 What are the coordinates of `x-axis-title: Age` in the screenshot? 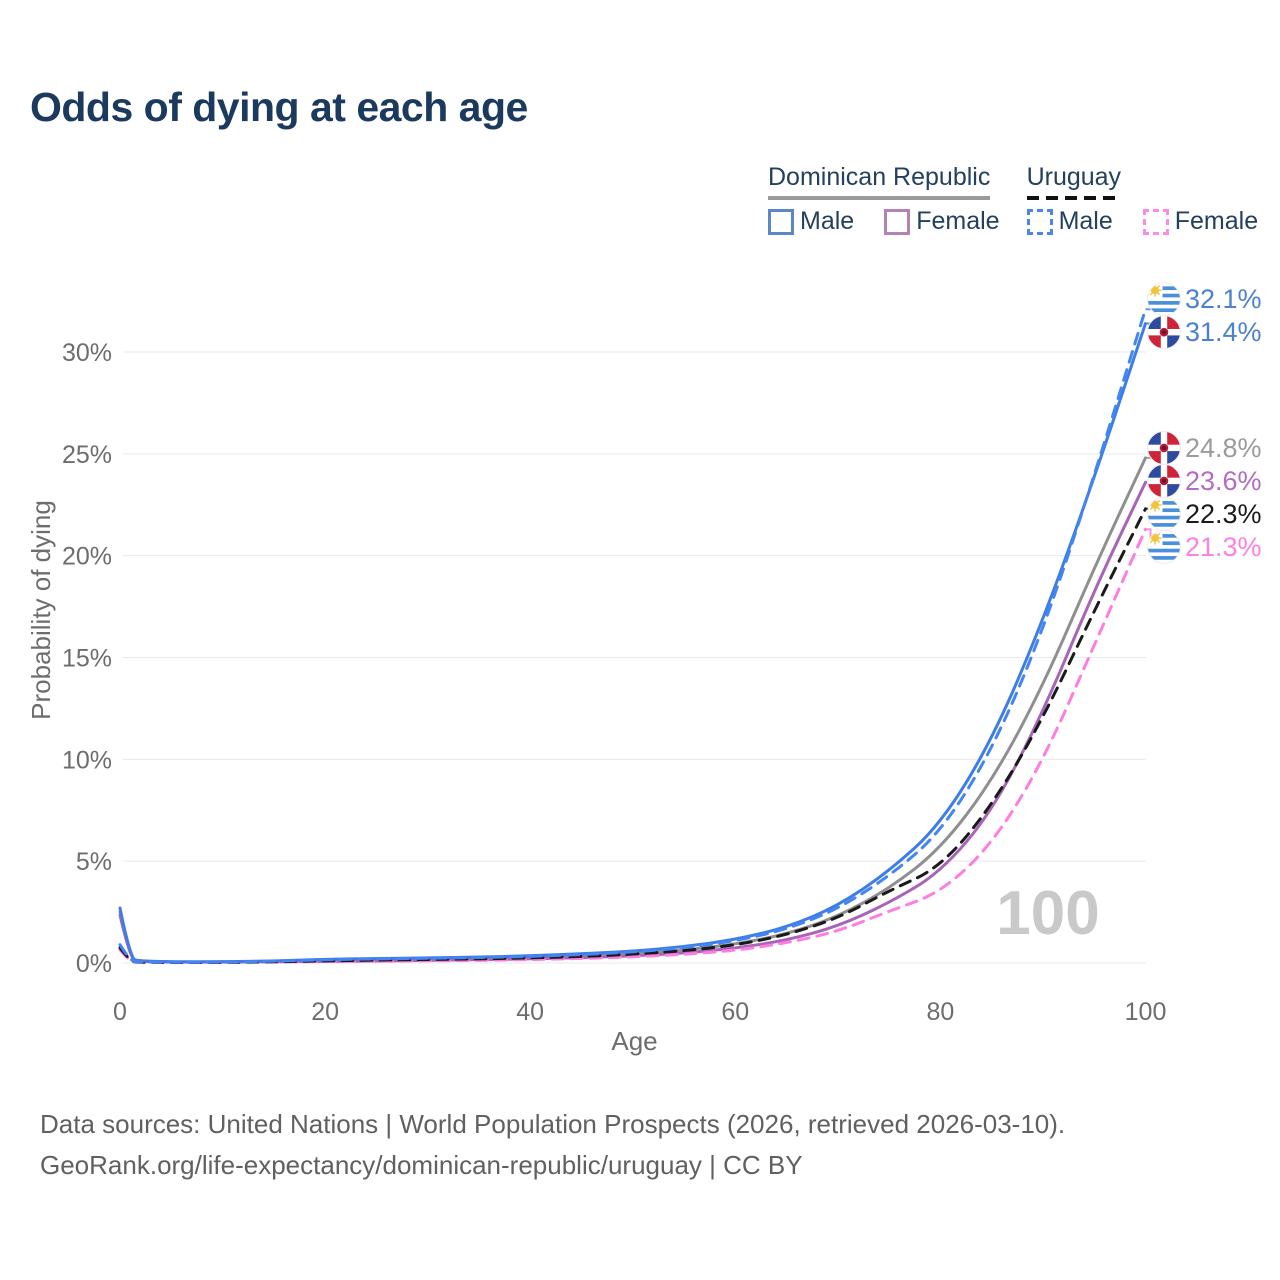 It's located at (634, 1041).